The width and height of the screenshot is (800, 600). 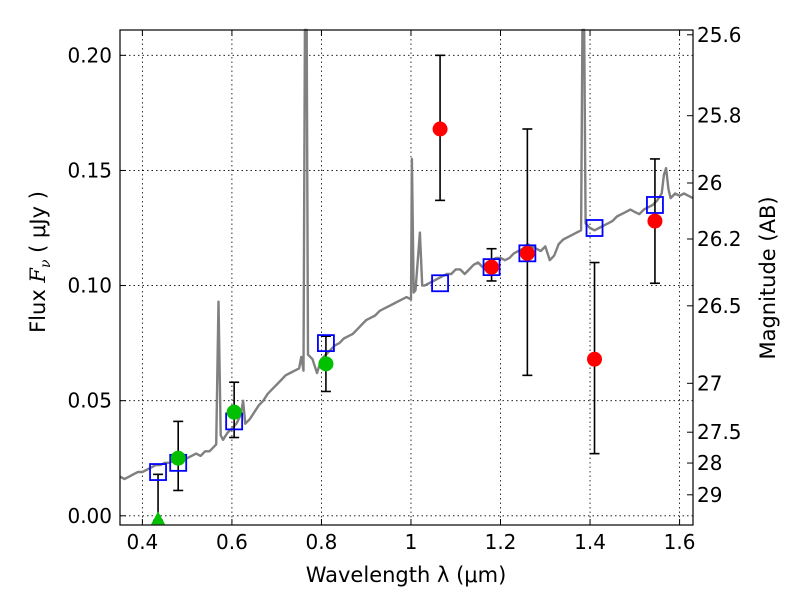 What do you see at coordinates (768, 277) in the screenshot?
I see `right-axis-label: Magnitude (AB)` at bounding box center [768, 277].